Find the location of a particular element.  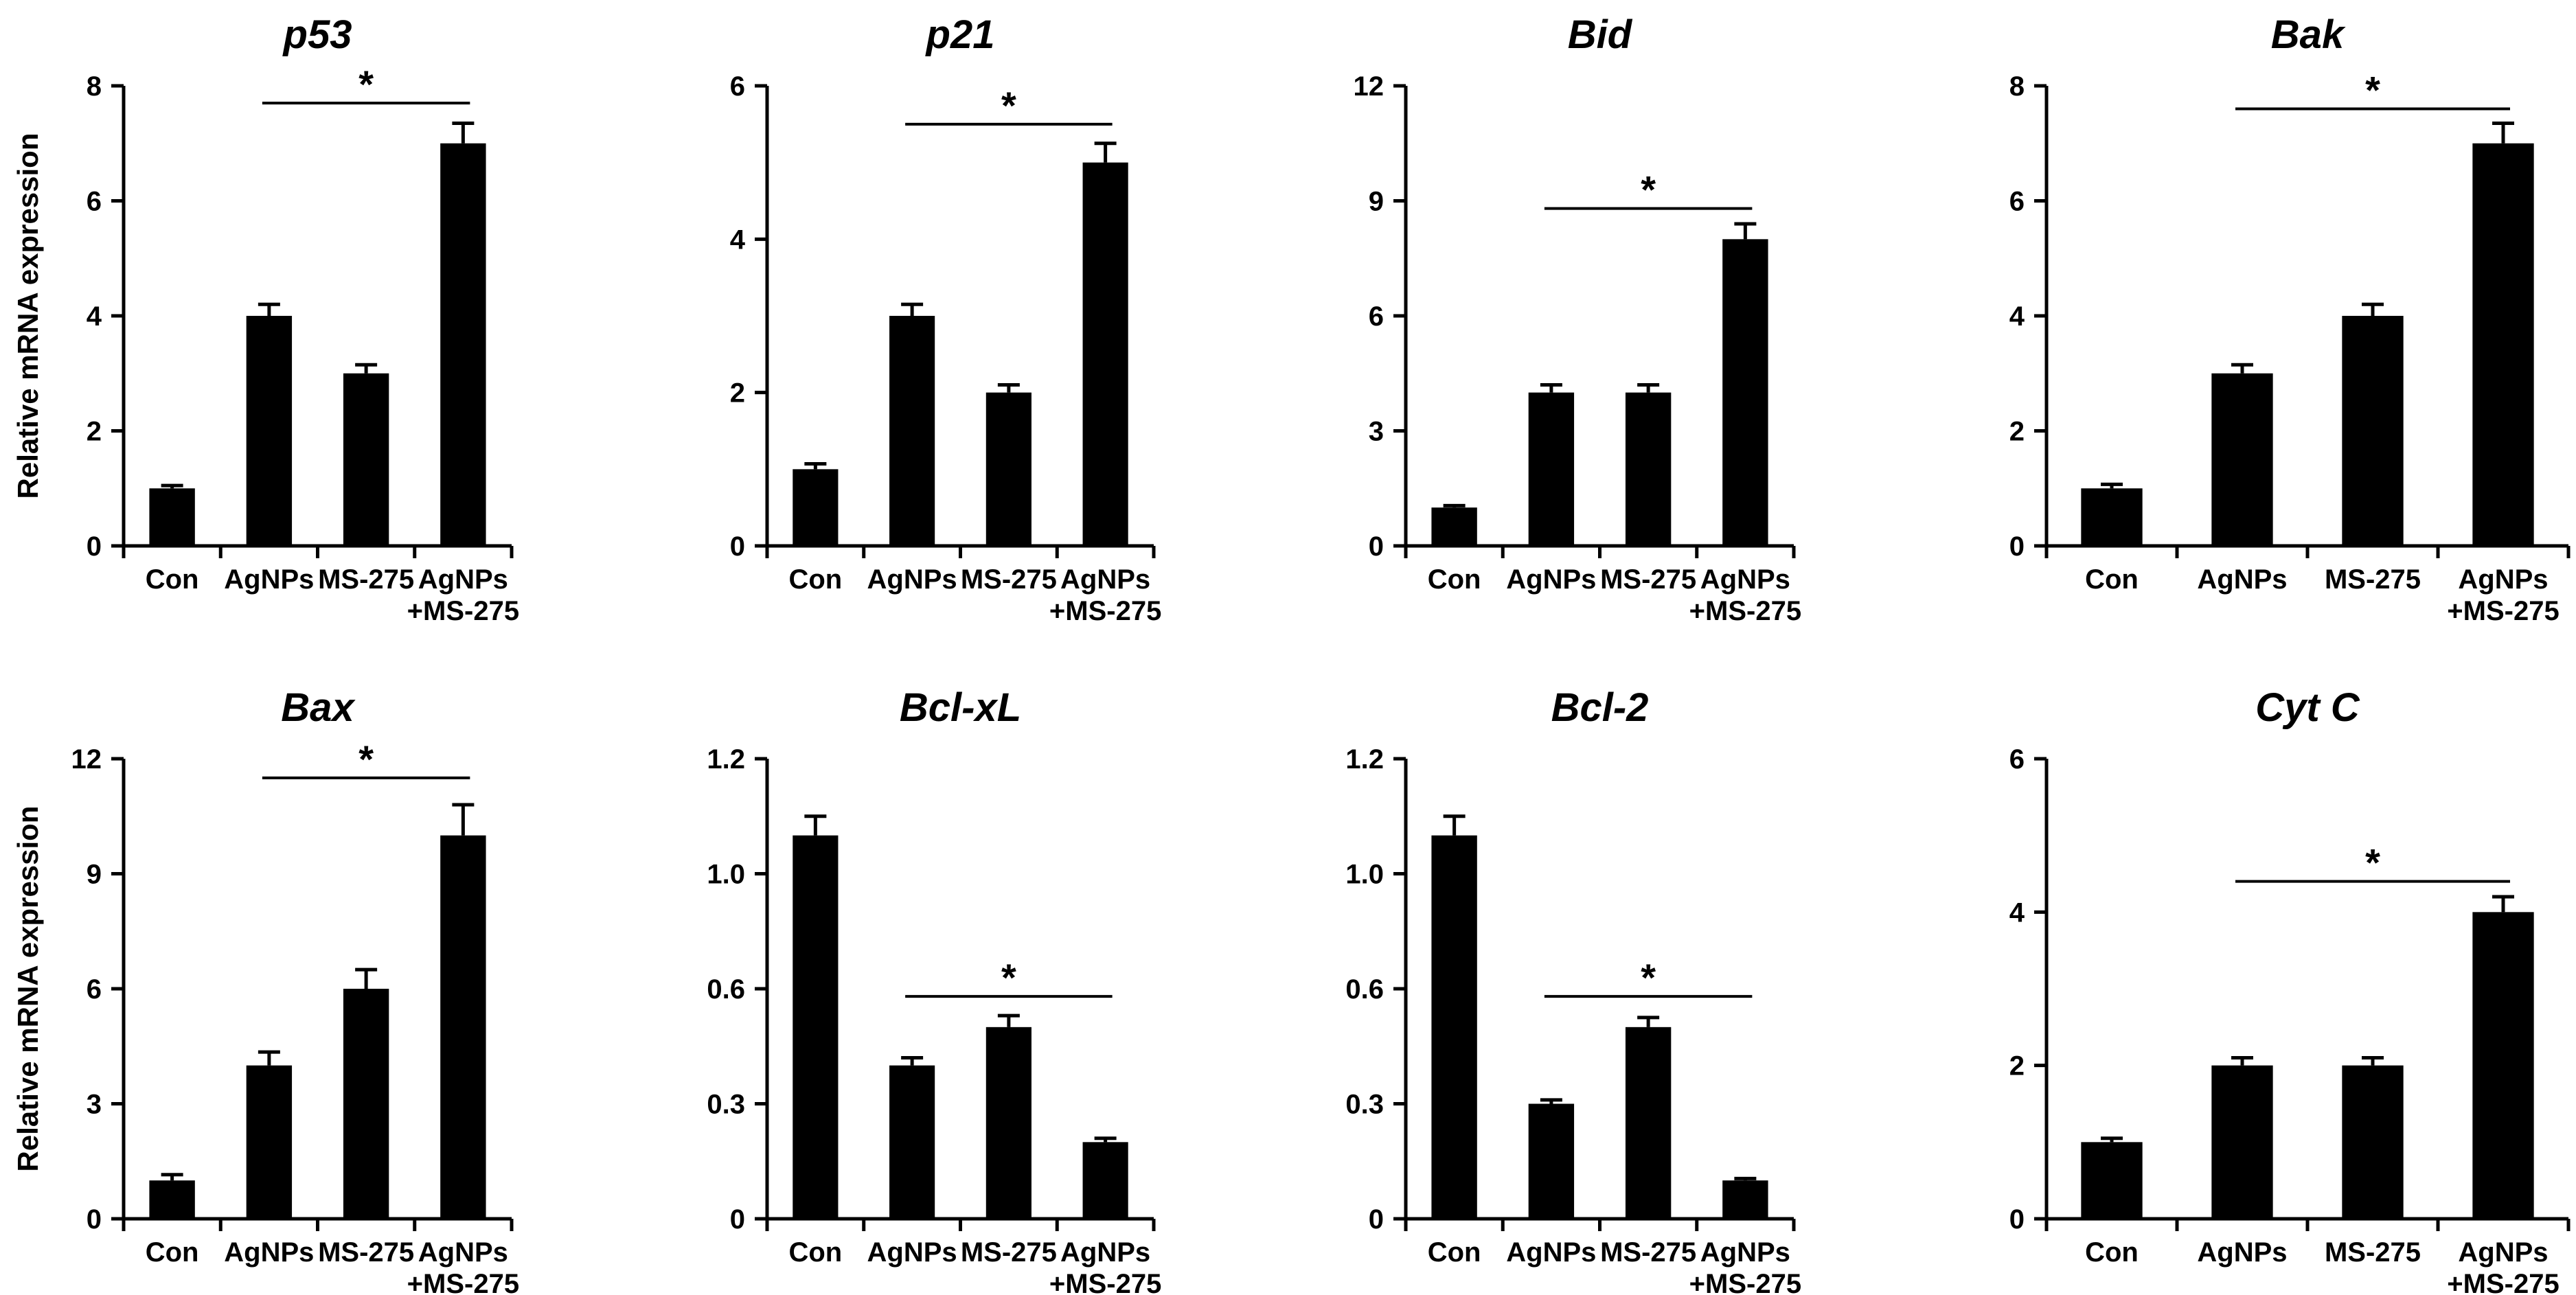

y-tick-label: 1.2 is located at coordinates (1364, 759).